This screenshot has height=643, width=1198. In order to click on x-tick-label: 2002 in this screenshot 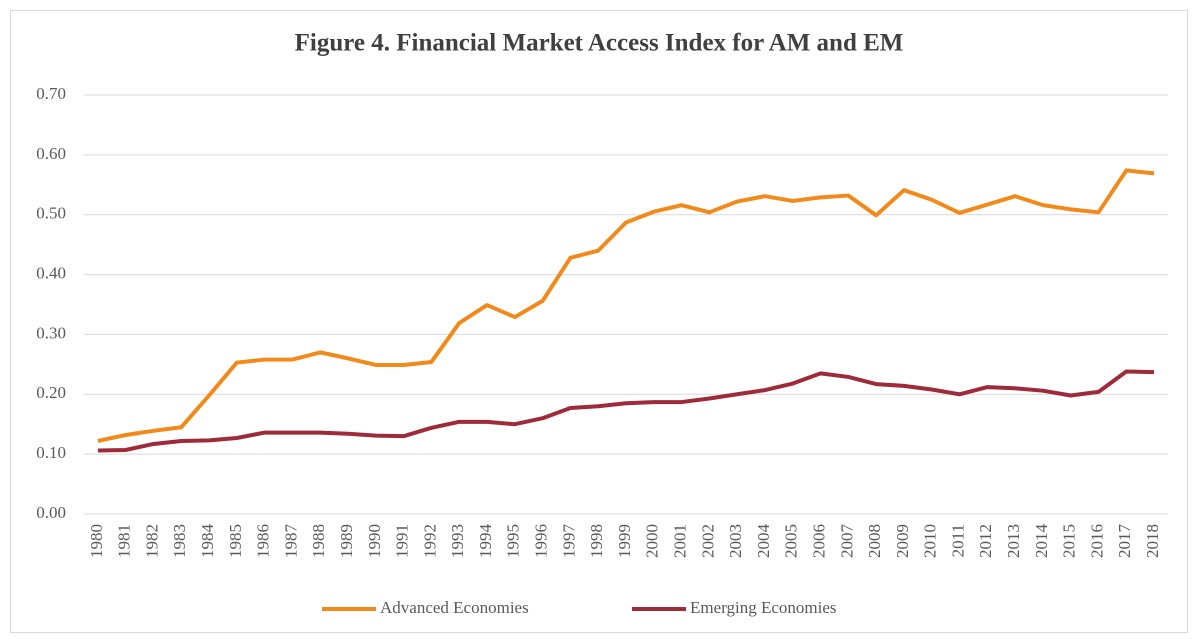, I will do `click(707, 541)`.